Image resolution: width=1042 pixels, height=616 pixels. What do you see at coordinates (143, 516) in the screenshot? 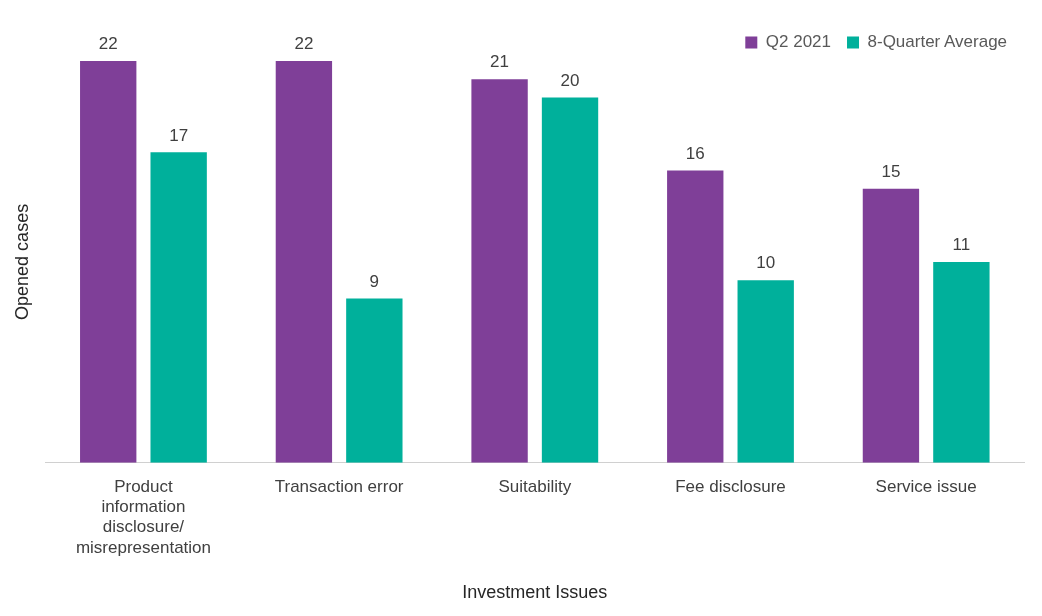
I see `x-tick-label: Product information disclosure/ misrepresentation` at bounding box center [143, 516].